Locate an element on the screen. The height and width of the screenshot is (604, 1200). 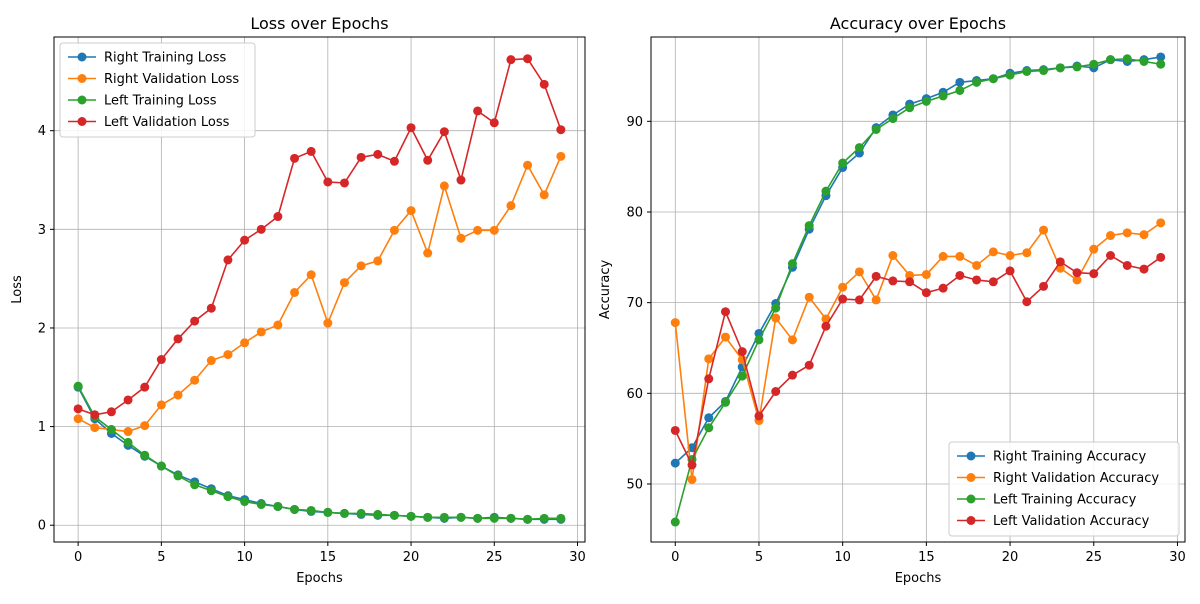
y-tick-label: 70 is located at coordinates (634, 303).